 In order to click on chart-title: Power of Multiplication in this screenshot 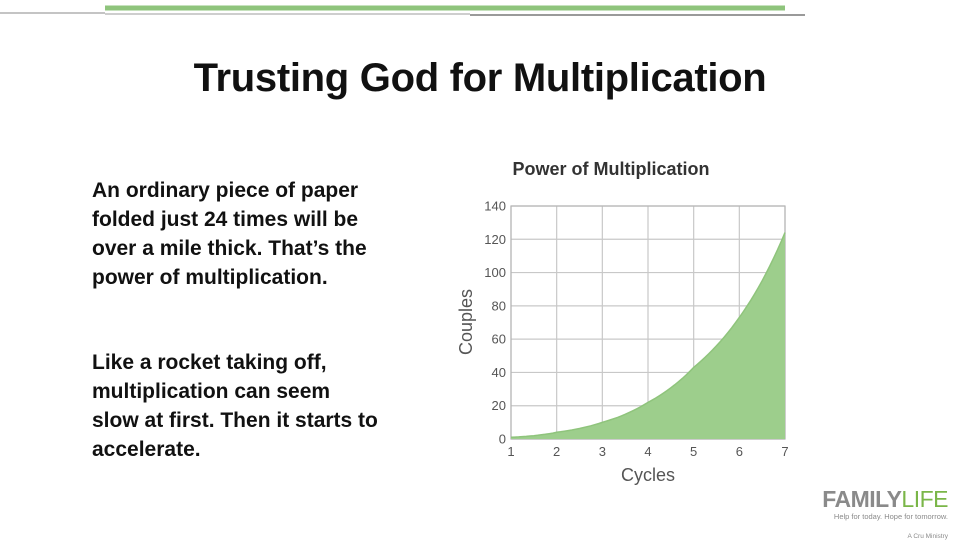, I will do `click(611, 169)`.